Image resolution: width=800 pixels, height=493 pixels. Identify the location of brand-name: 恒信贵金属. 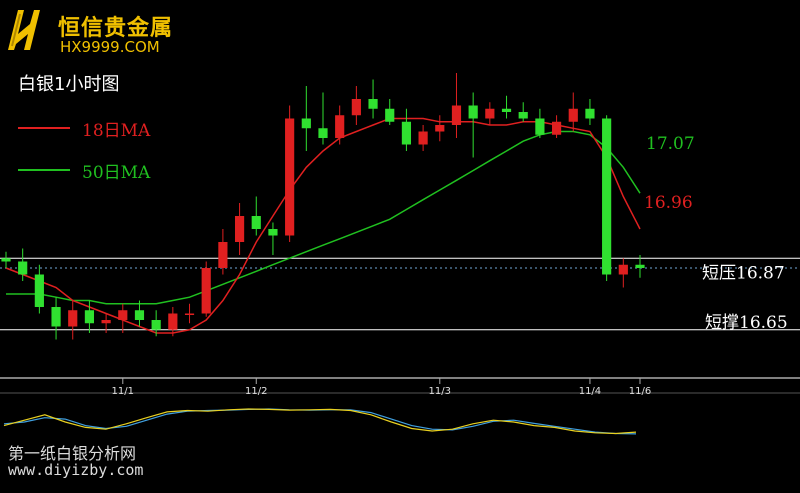
(116, 28).